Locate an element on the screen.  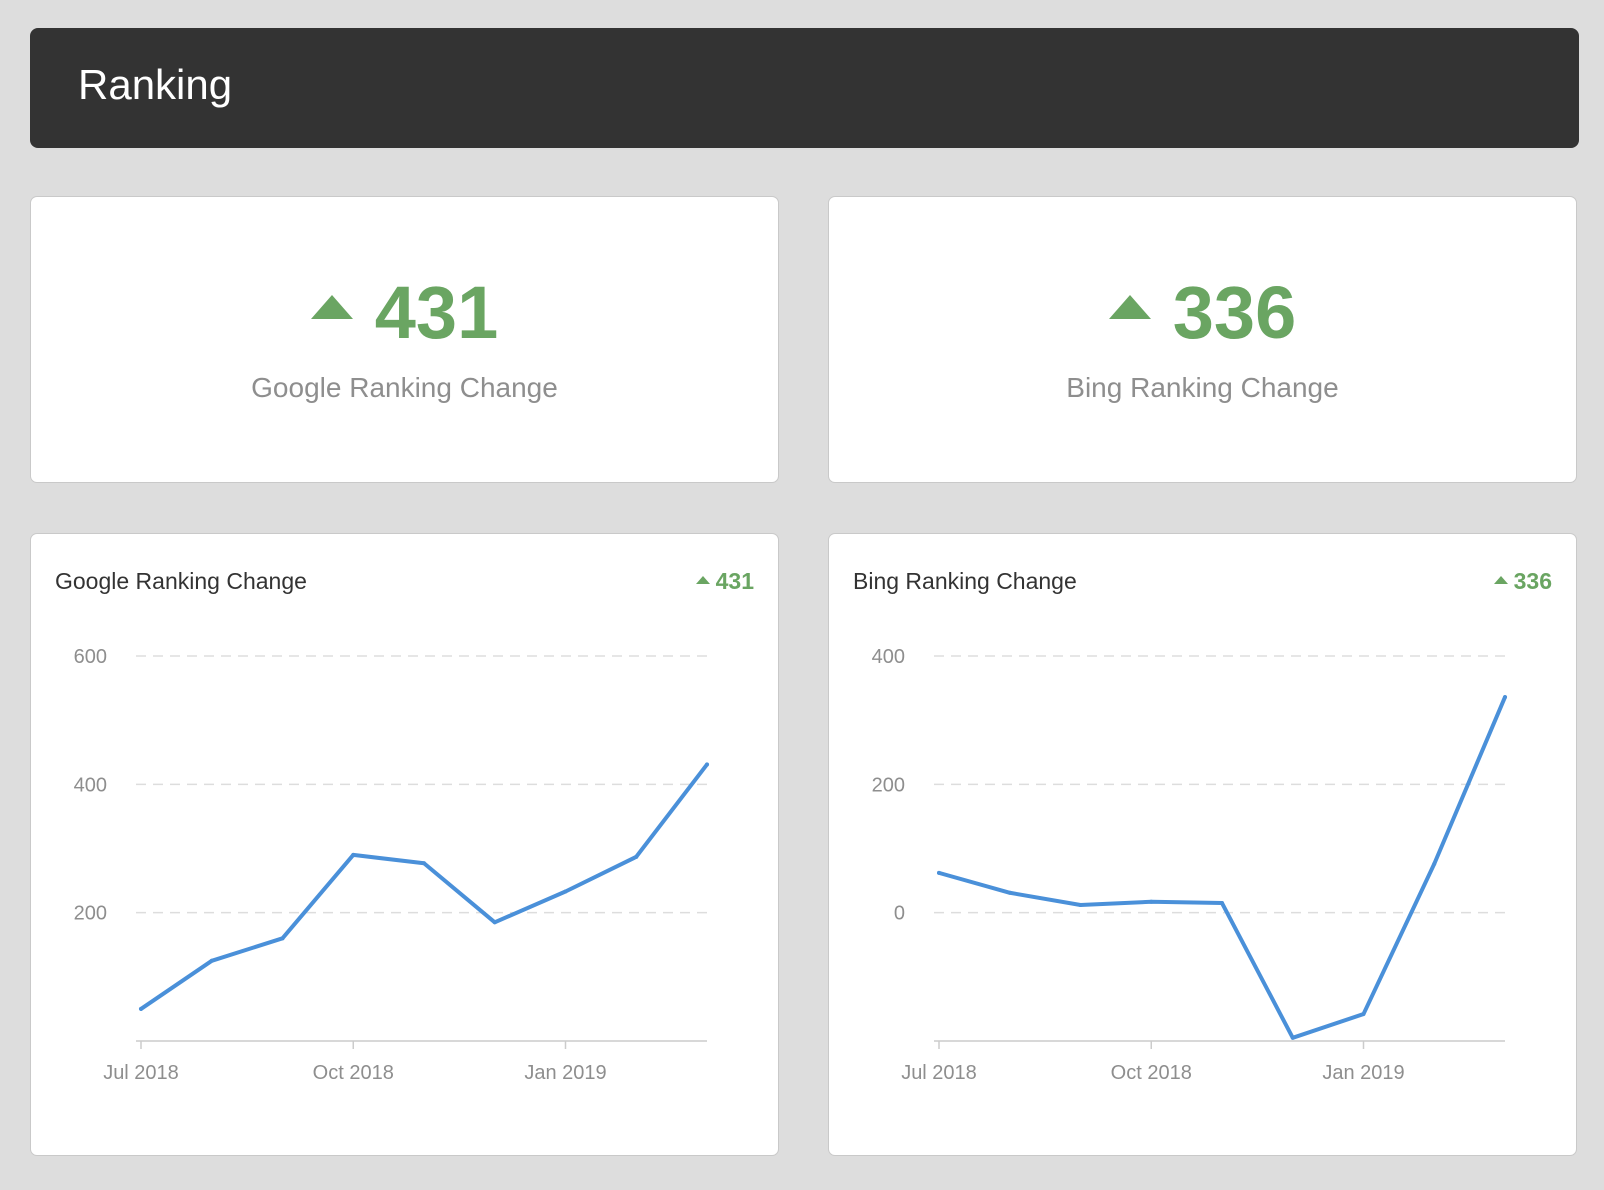
chart-badge-value: 431 is located at coordinates (734, 581).